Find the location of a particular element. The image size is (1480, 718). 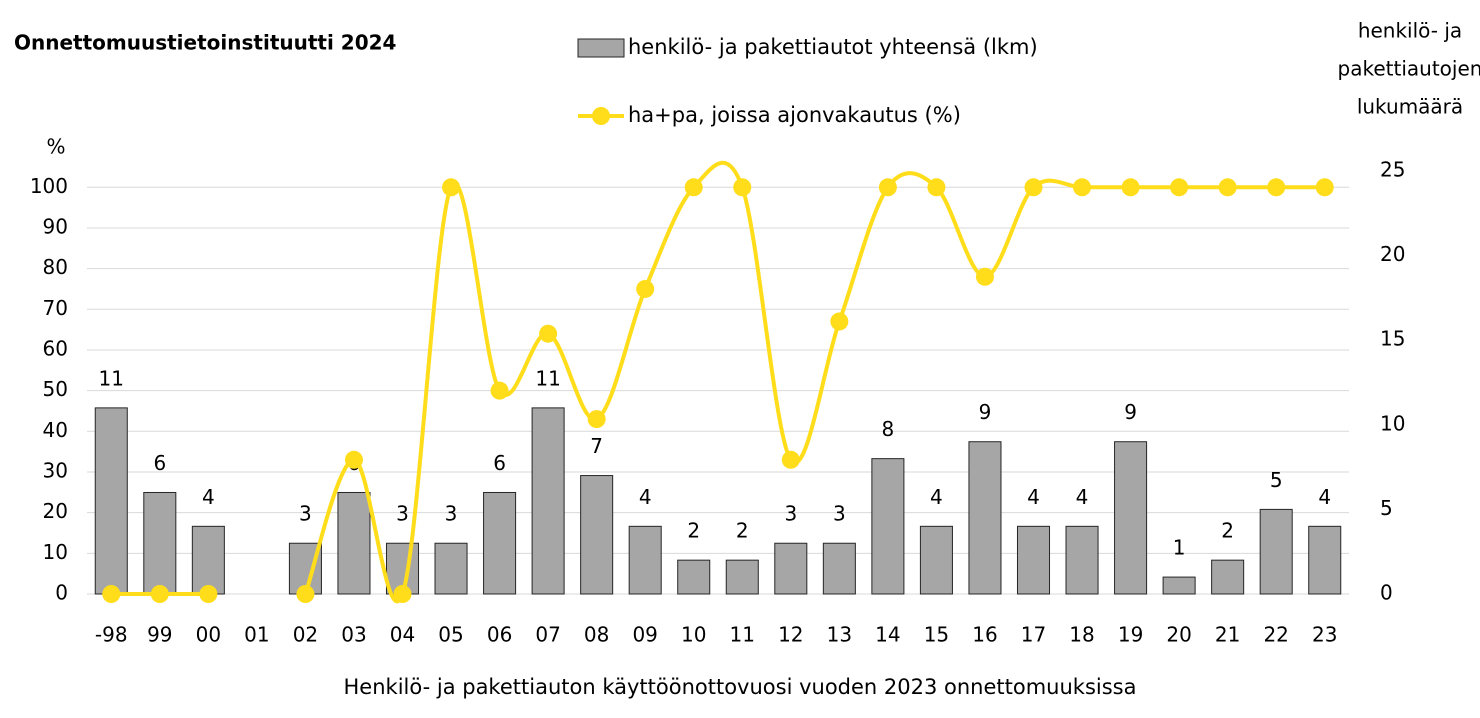

x-tick-label: 17 is located at coordinates (1033, 635).